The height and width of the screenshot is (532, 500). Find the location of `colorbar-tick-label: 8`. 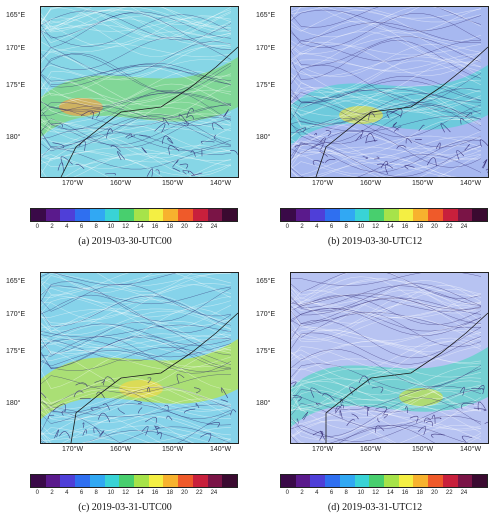

colorbar-tick-label: 8 is located at coordinates (346, 493).